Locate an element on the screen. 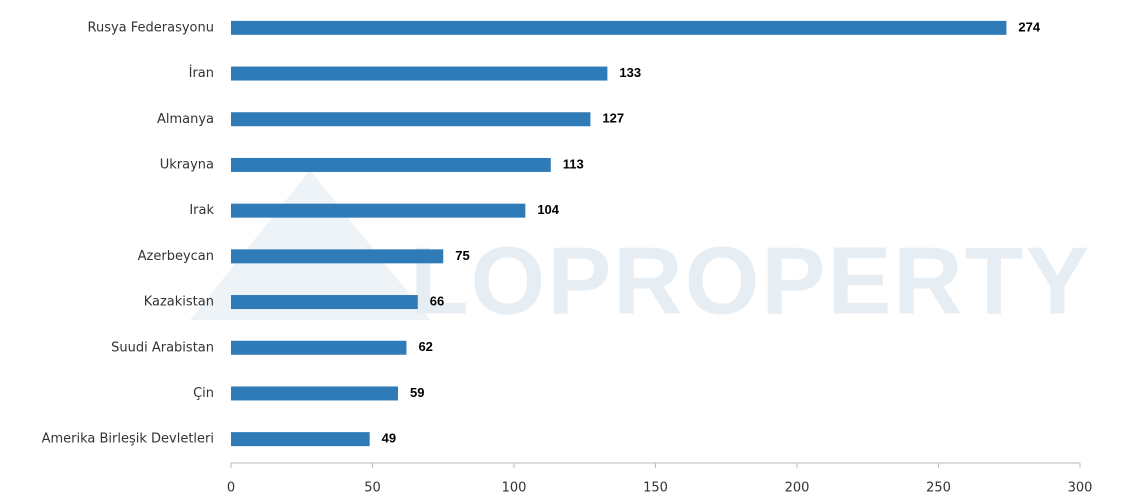 This screenshot has height=504, width=1125. y-tick-label: Irak is located at coordinates (201, 210).